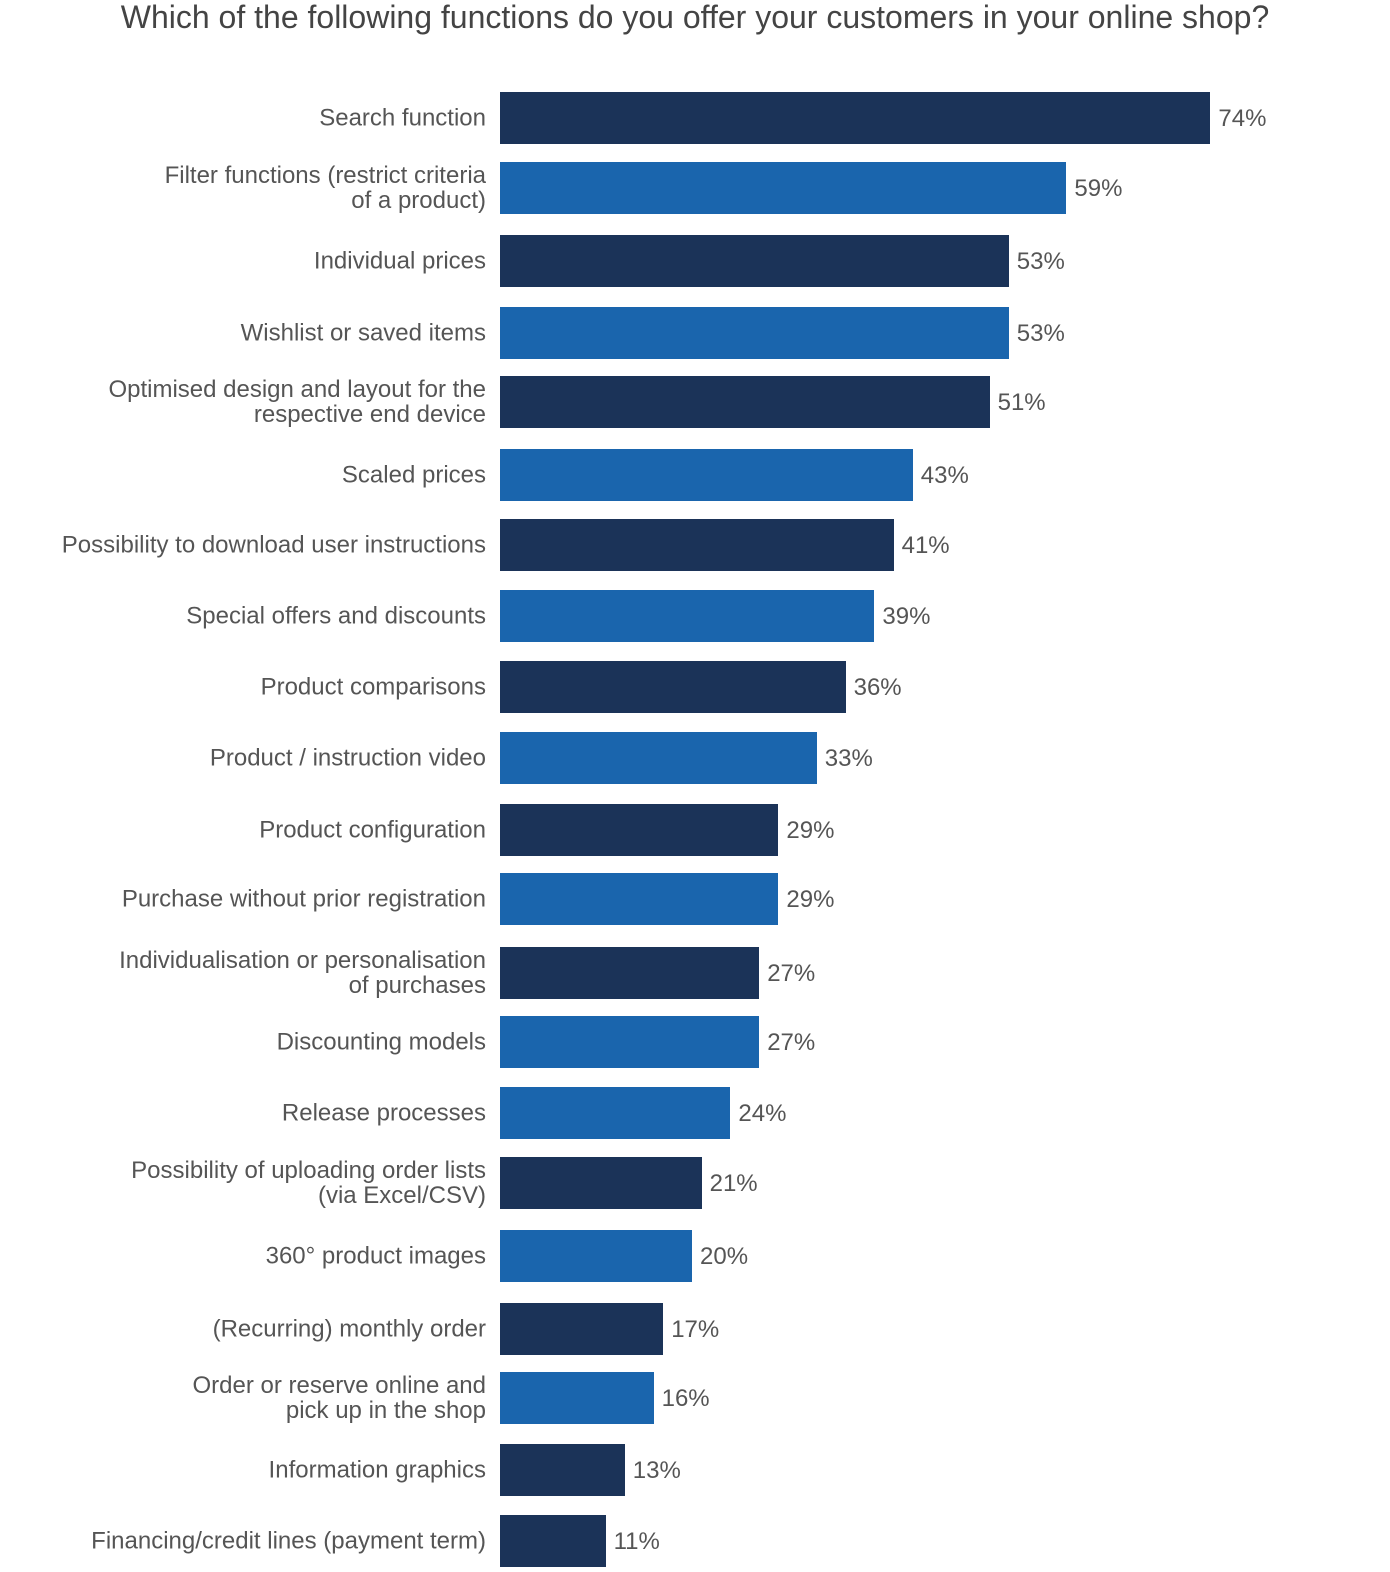 The height and width of the screenshot is (1572, 1390). What do you see at coordinates (383, 1113) in the screenshot?
I see `category-label: Release processes` at bounding box center [383, 1113].